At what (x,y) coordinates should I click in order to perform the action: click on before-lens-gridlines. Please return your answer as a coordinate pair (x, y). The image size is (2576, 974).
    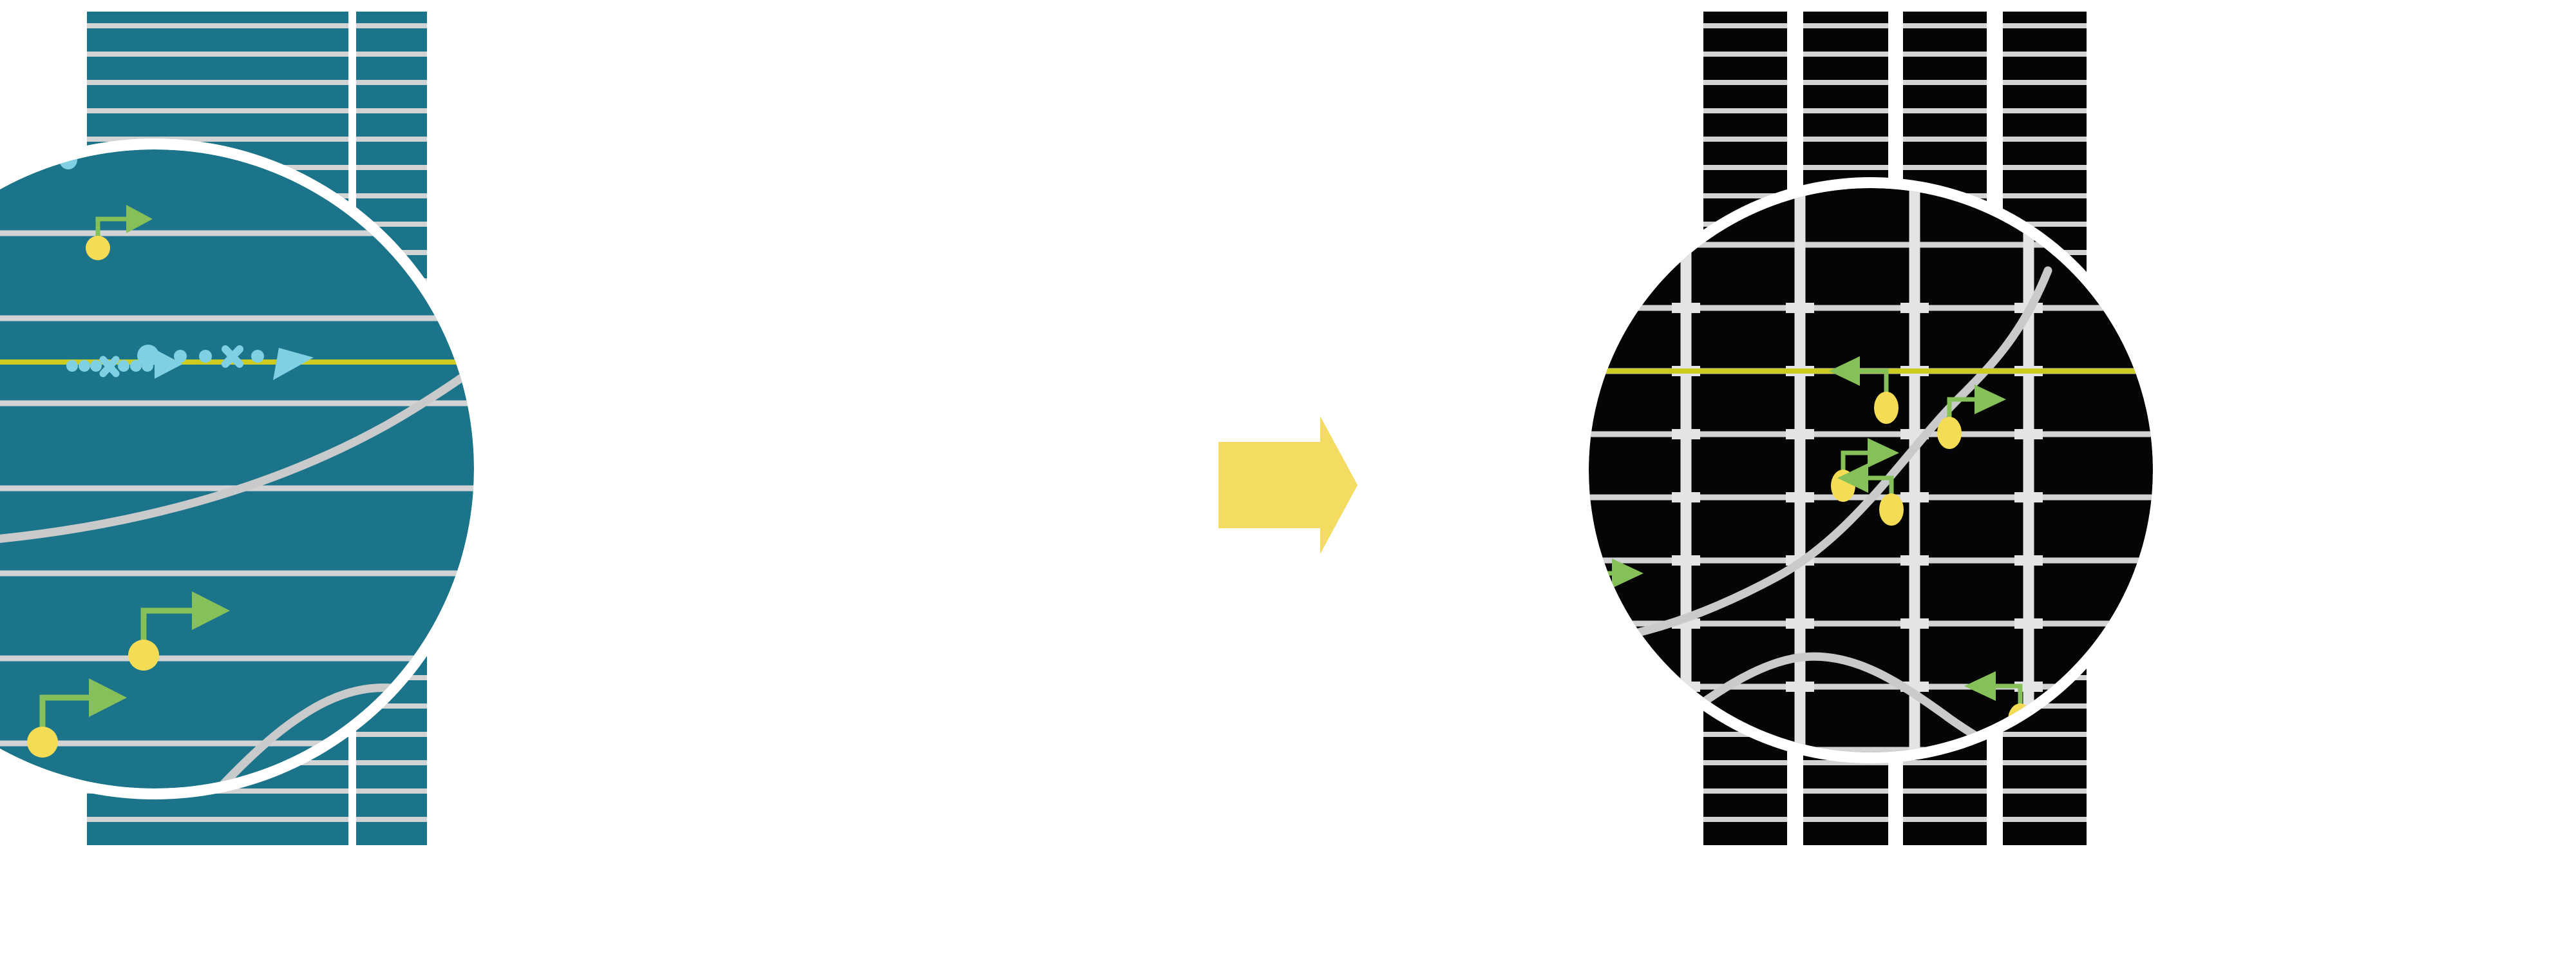
    Looking at the image, I should click on (237, 488).